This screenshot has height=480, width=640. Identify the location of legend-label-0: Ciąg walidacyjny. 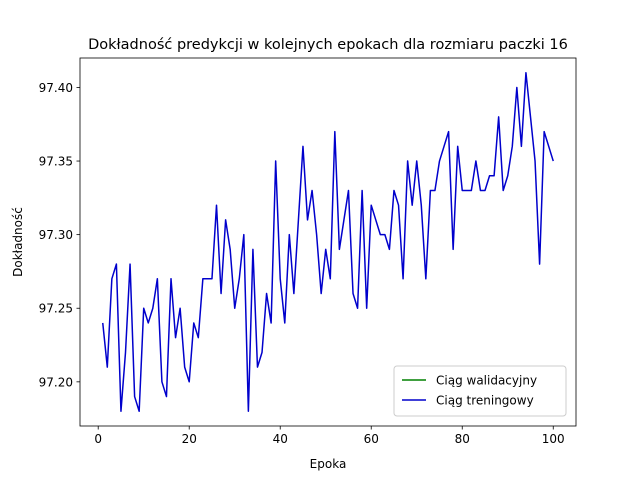
(486, 381).